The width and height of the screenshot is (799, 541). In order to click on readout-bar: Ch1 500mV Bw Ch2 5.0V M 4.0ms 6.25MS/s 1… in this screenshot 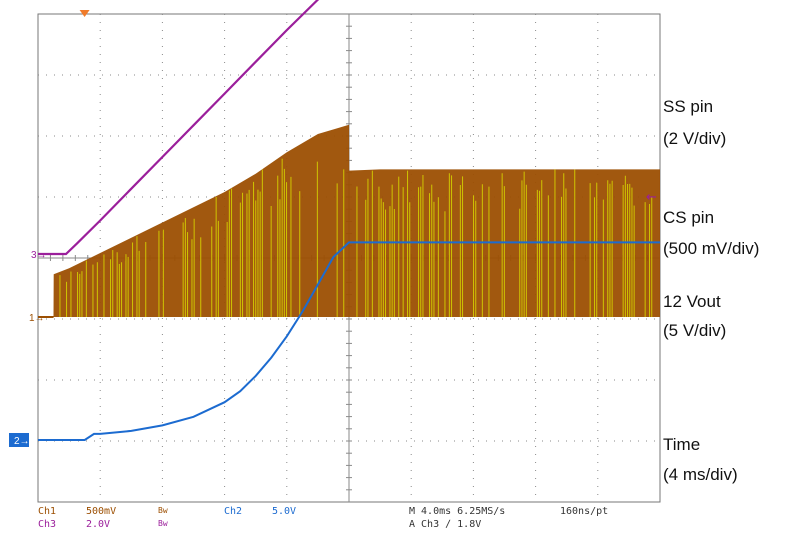, I will do `click(323, 518)`.